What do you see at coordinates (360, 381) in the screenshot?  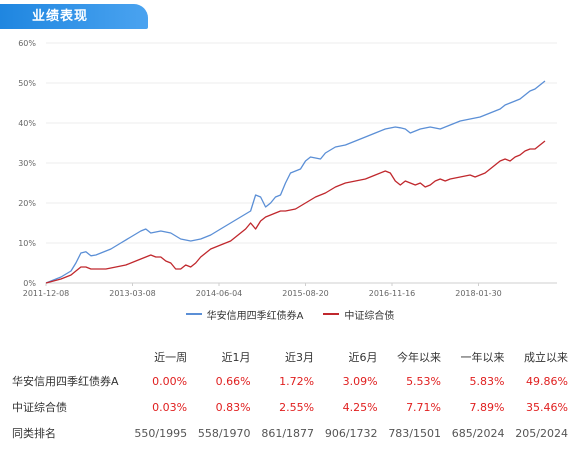 I see `table-cell: 3.09%` at bounding box center [360, 381].